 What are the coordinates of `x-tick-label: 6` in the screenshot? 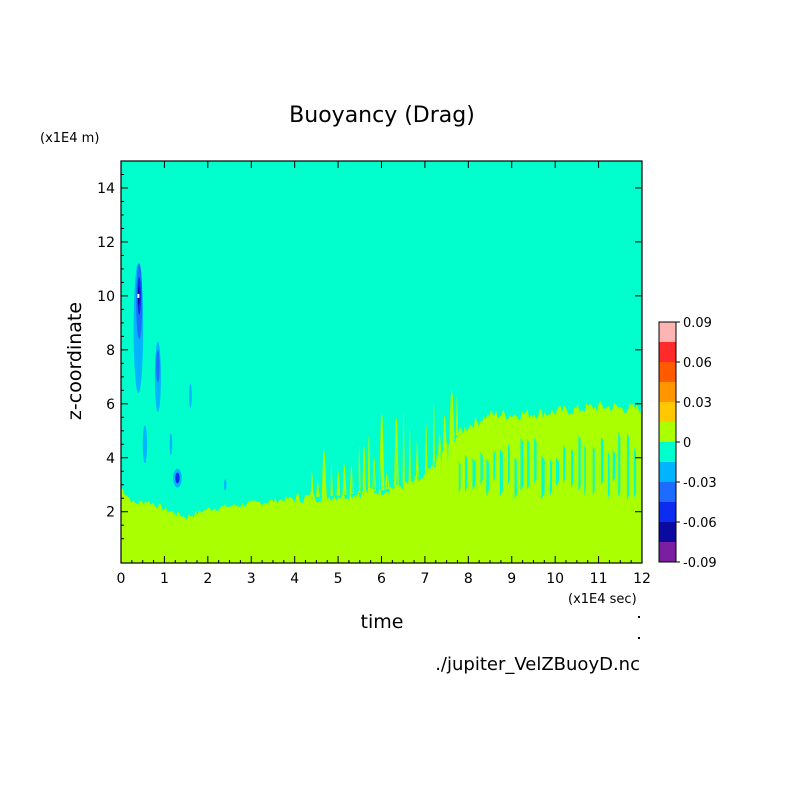 It's located at (381, 579).